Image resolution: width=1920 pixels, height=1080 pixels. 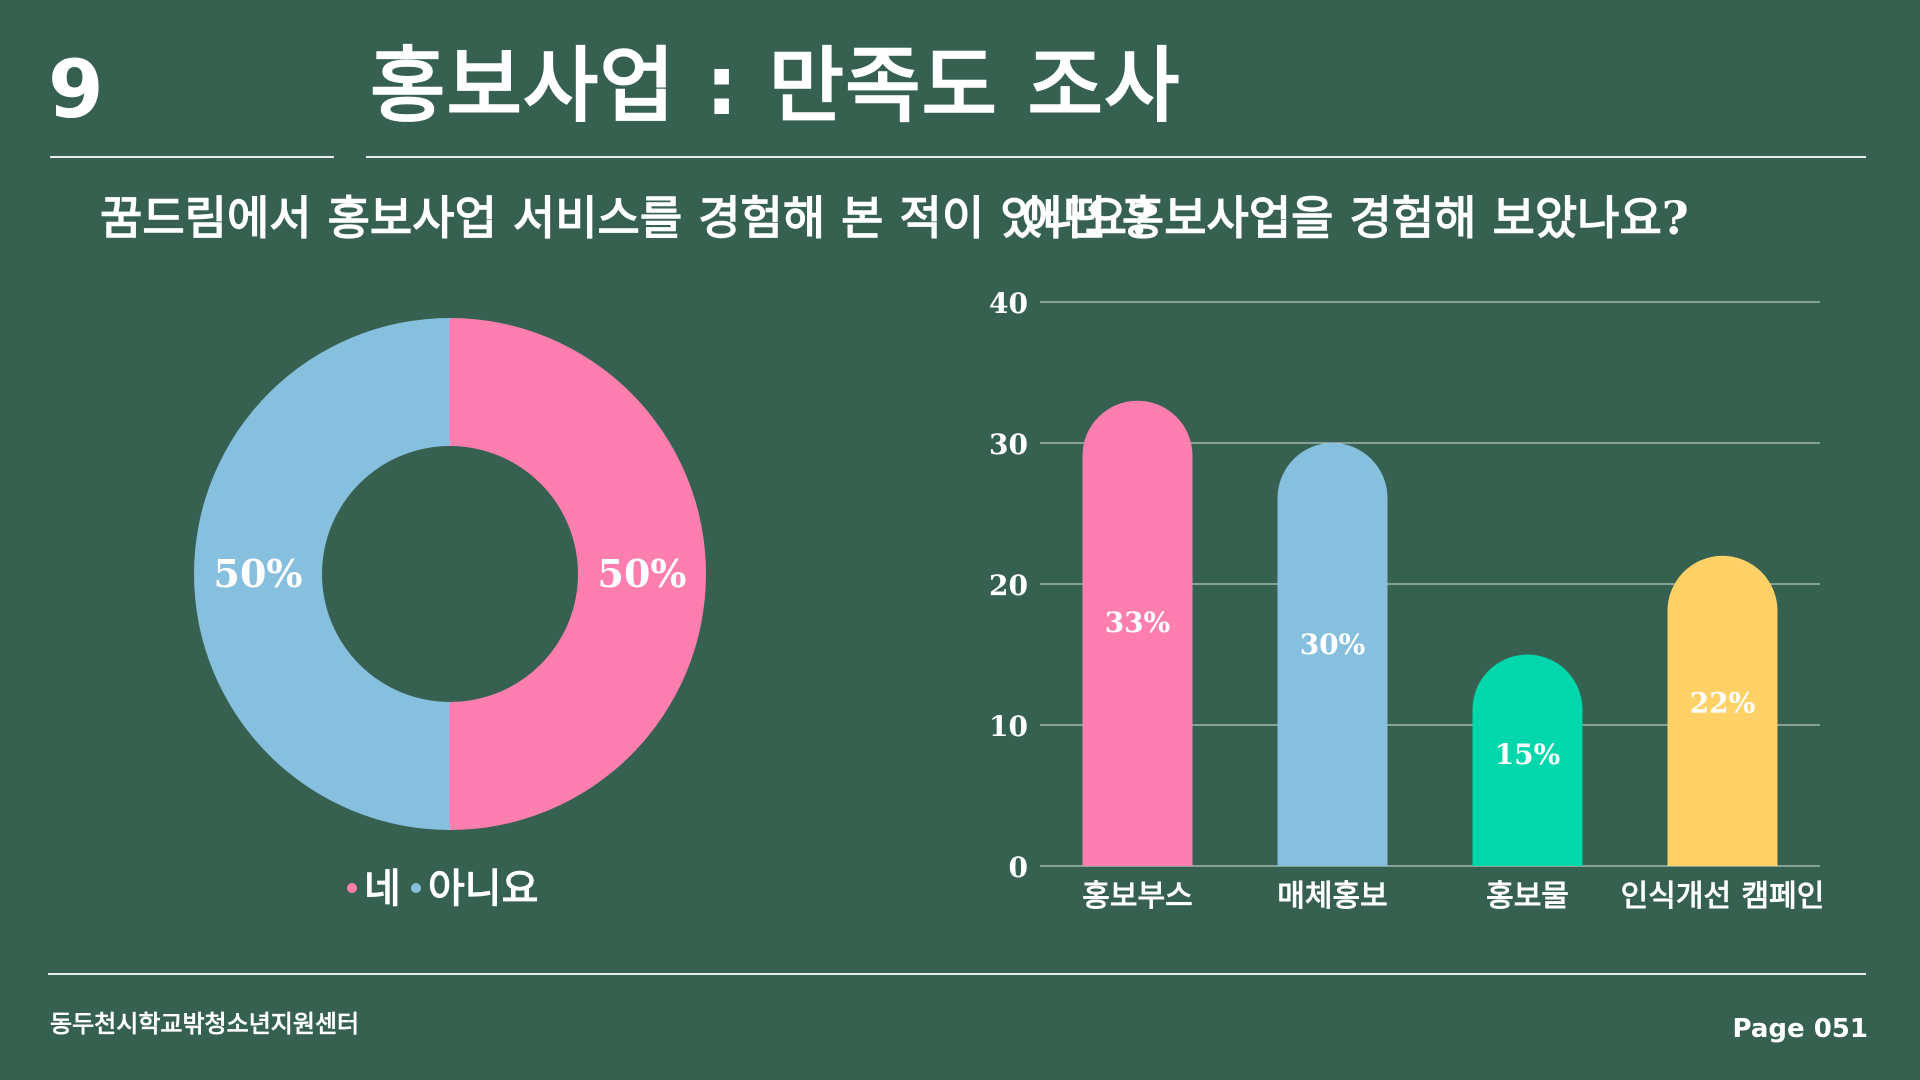 What do you see at coordinates (1008, 303) in the screenshot?
I see `y-tick-label: 40` at bounding box center [1008, 303].